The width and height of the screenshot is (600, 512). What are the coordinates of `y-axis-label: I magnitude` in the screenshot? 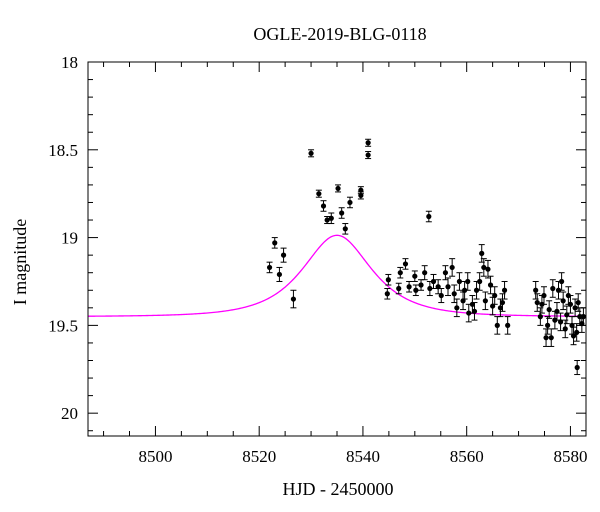 It's located at (20, 262).